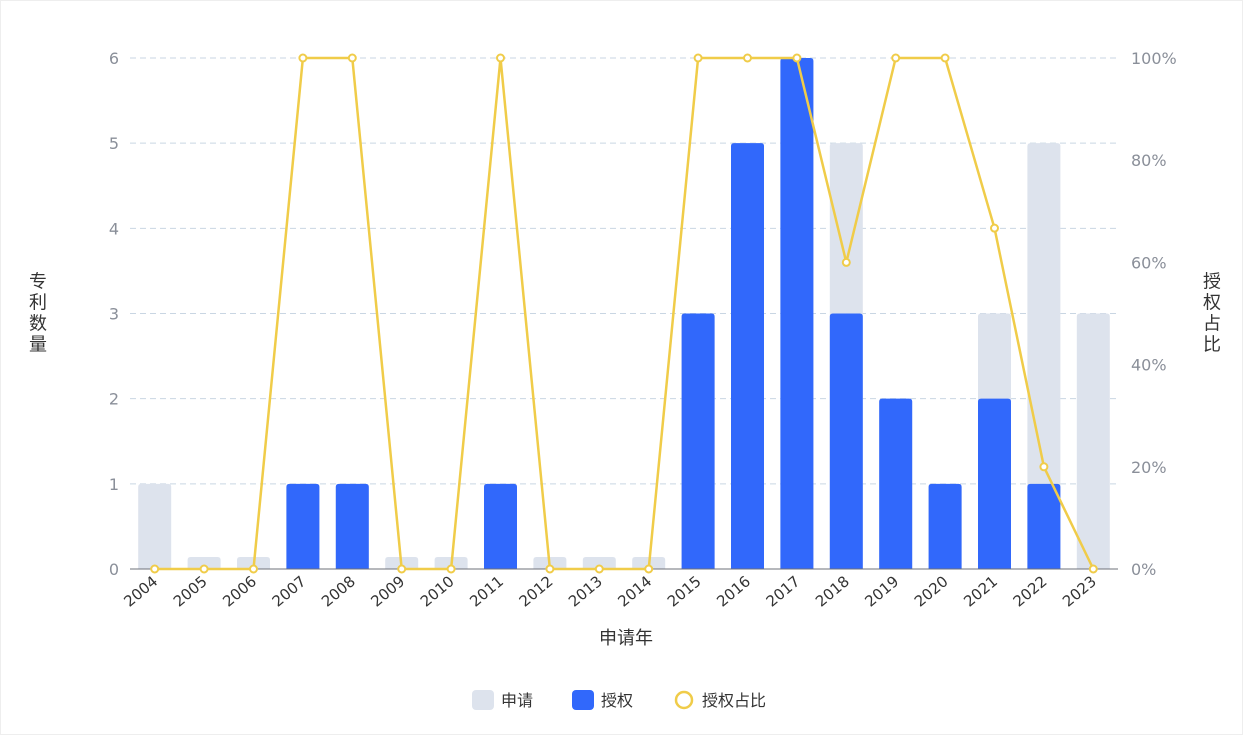 The width and height of the screenshot is (1243, 735). I want to click on bar-grant-2018, so click(846, 441).